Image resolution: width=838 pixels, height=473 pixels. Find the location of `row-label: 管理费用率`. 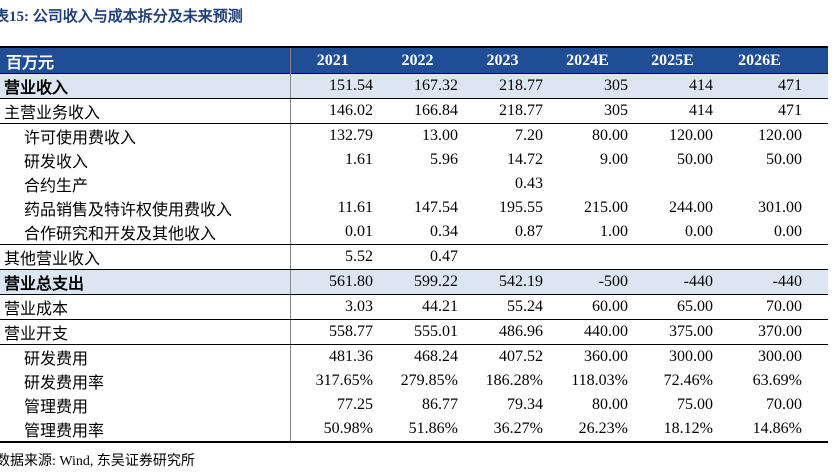

row-label: 管理费用率 is located at coordinates (64, 431).